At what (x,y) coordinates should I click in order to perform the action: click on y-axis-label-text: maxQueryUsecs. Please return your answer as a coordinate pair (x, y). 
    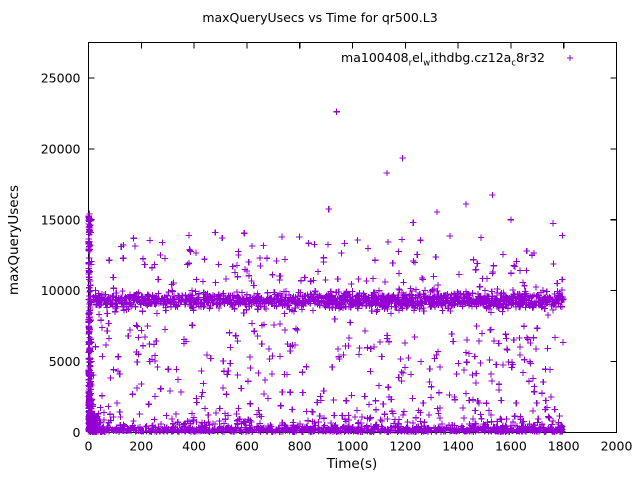
    Looking at the image, I should click on (14, 240).